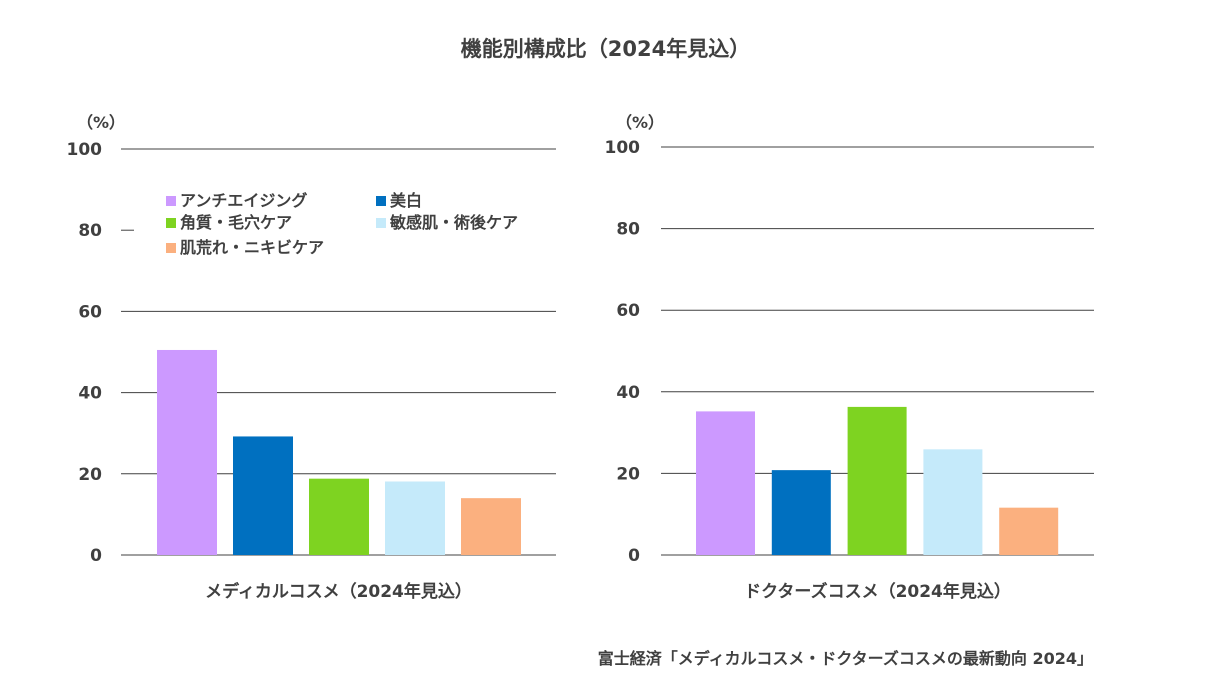 This screenshot has width=1211, height=675. I want to click on source-note: 富士経済「メディカルコスメ・ドクターズコスメの最新動向 2024」, so click(845, 658).